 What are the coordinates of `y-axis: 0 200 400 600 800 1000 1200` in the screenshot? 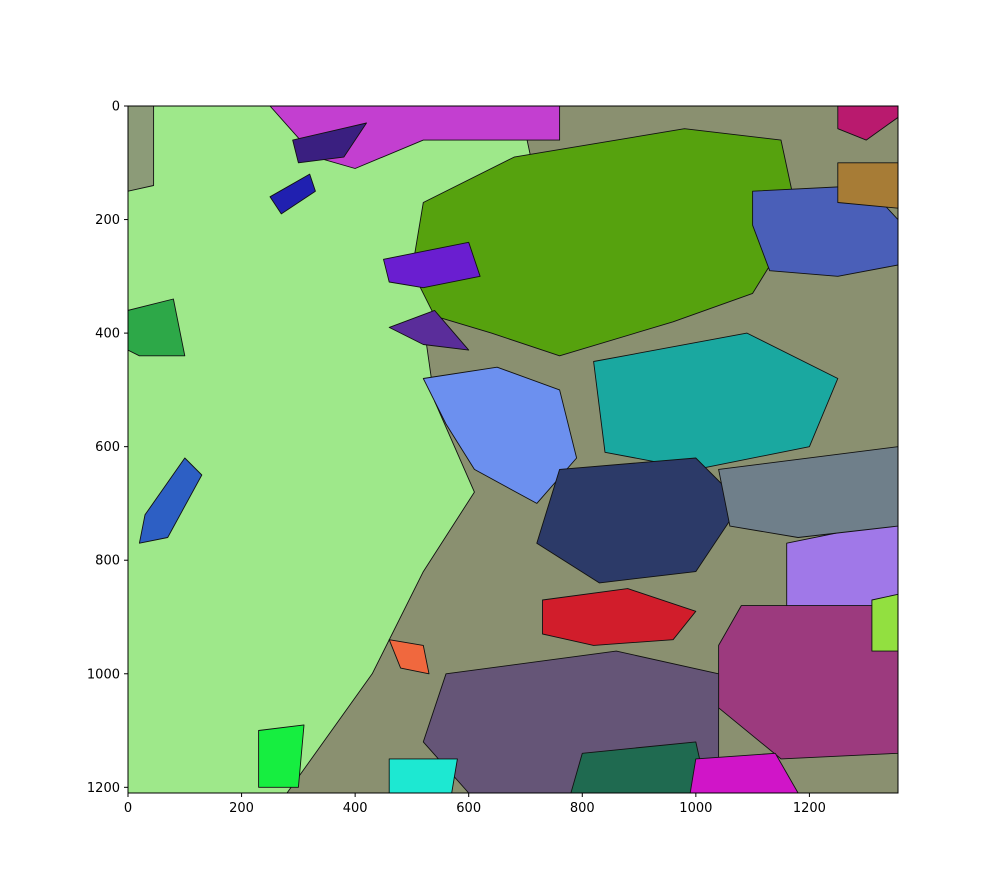 It's located at (107, 448).